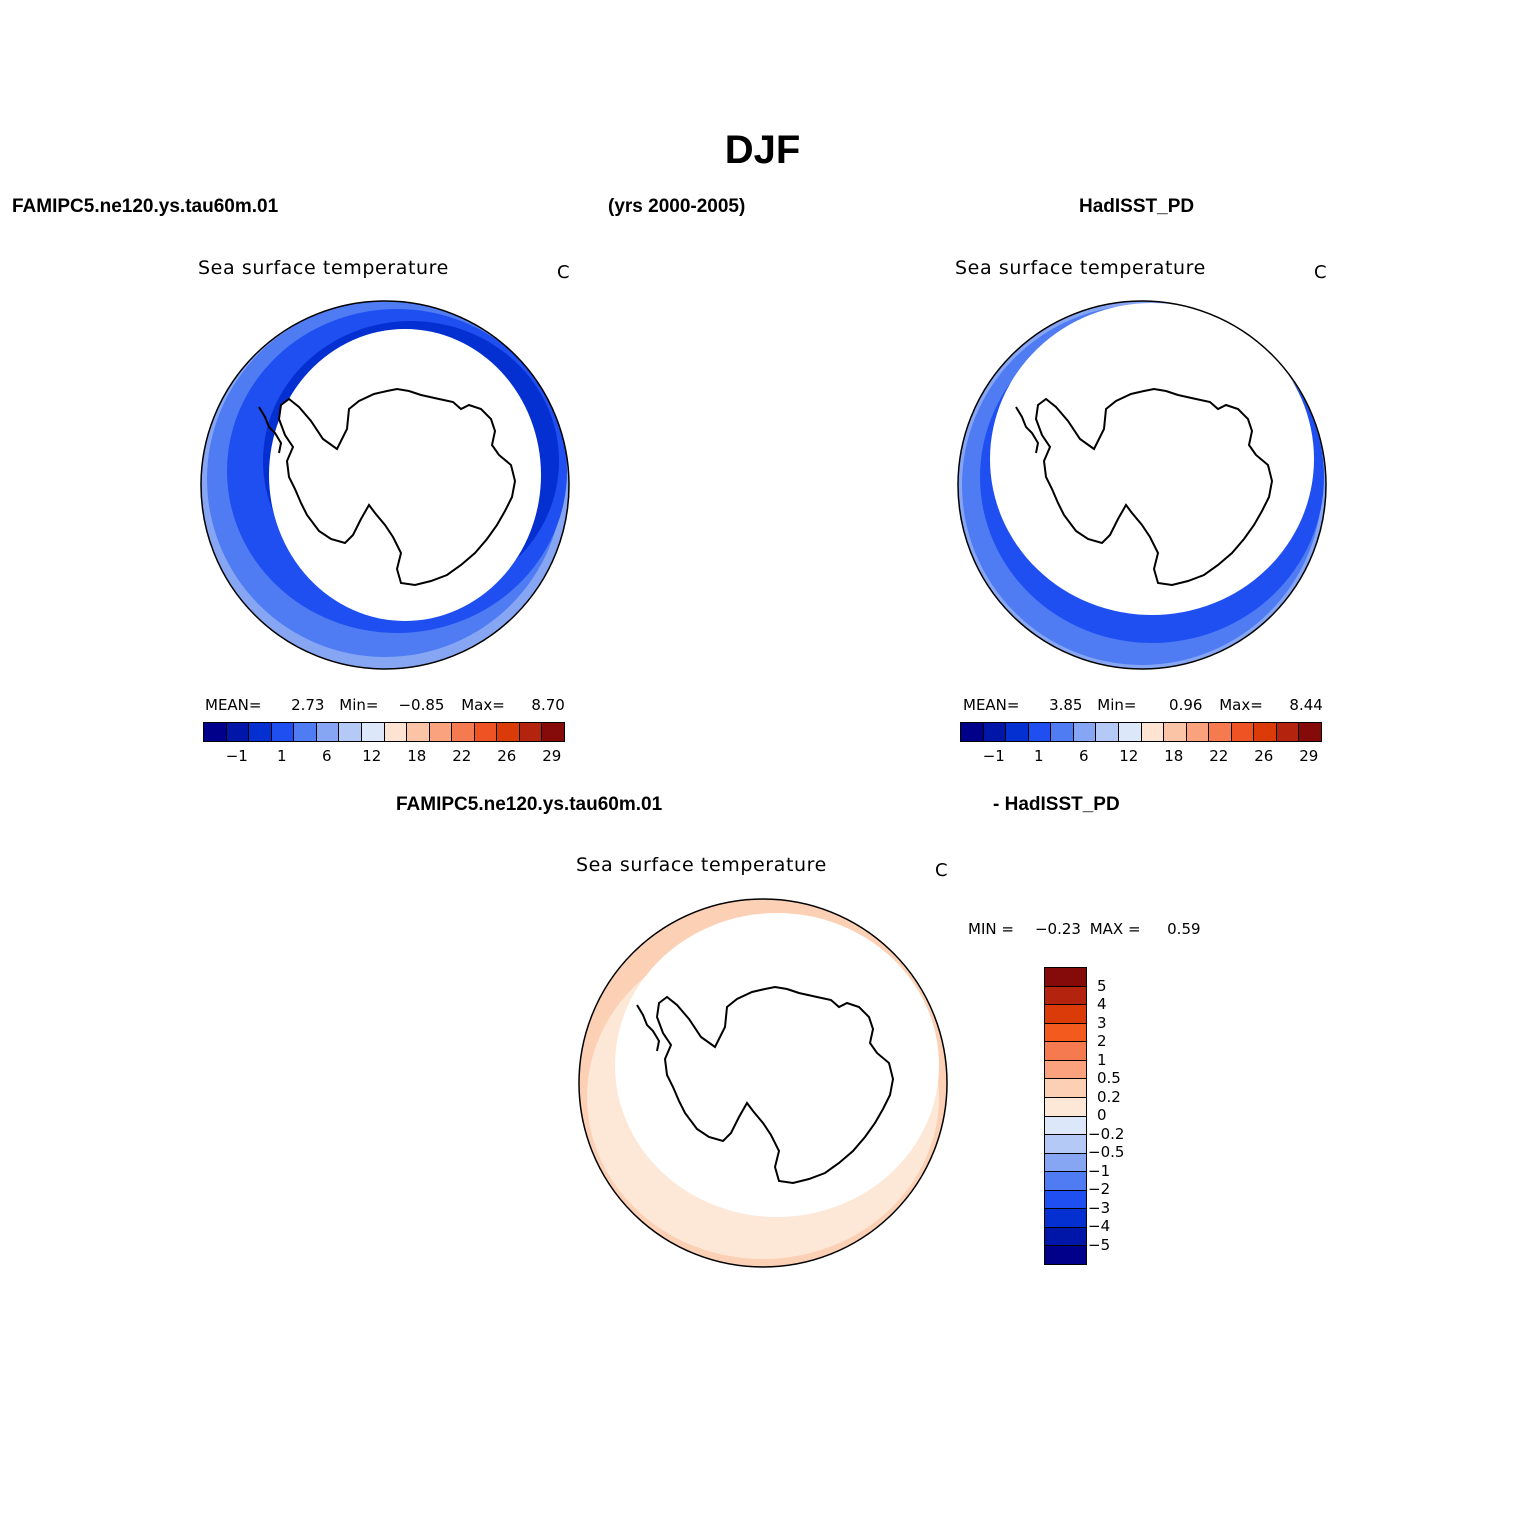 This screenshot has height=1525, width=1525. I want to click on panel1-units: C, so click(563, 272).